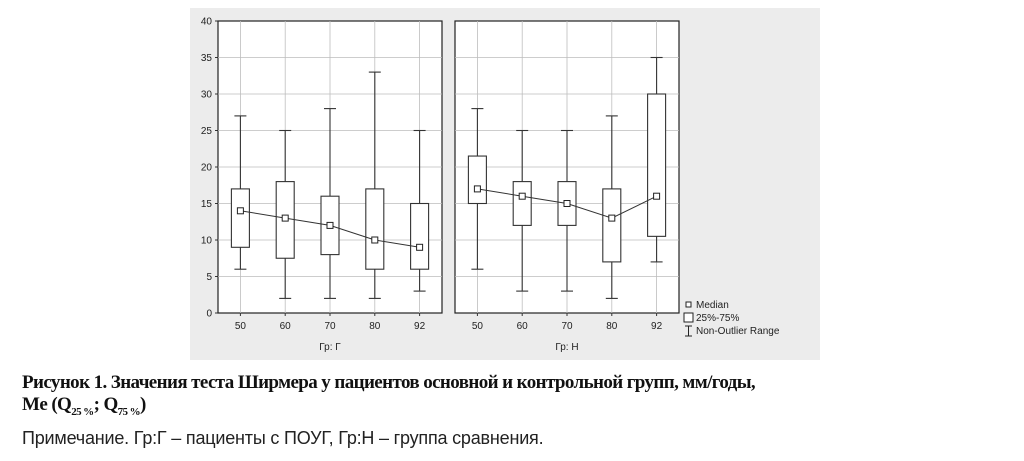 The height and width of the screenshot is (461, 1024). Describe the element at coordinates (517, 408) in the screenshot. I see `caption-line-2: Me (Q25 %; Q75 %)` at that location.